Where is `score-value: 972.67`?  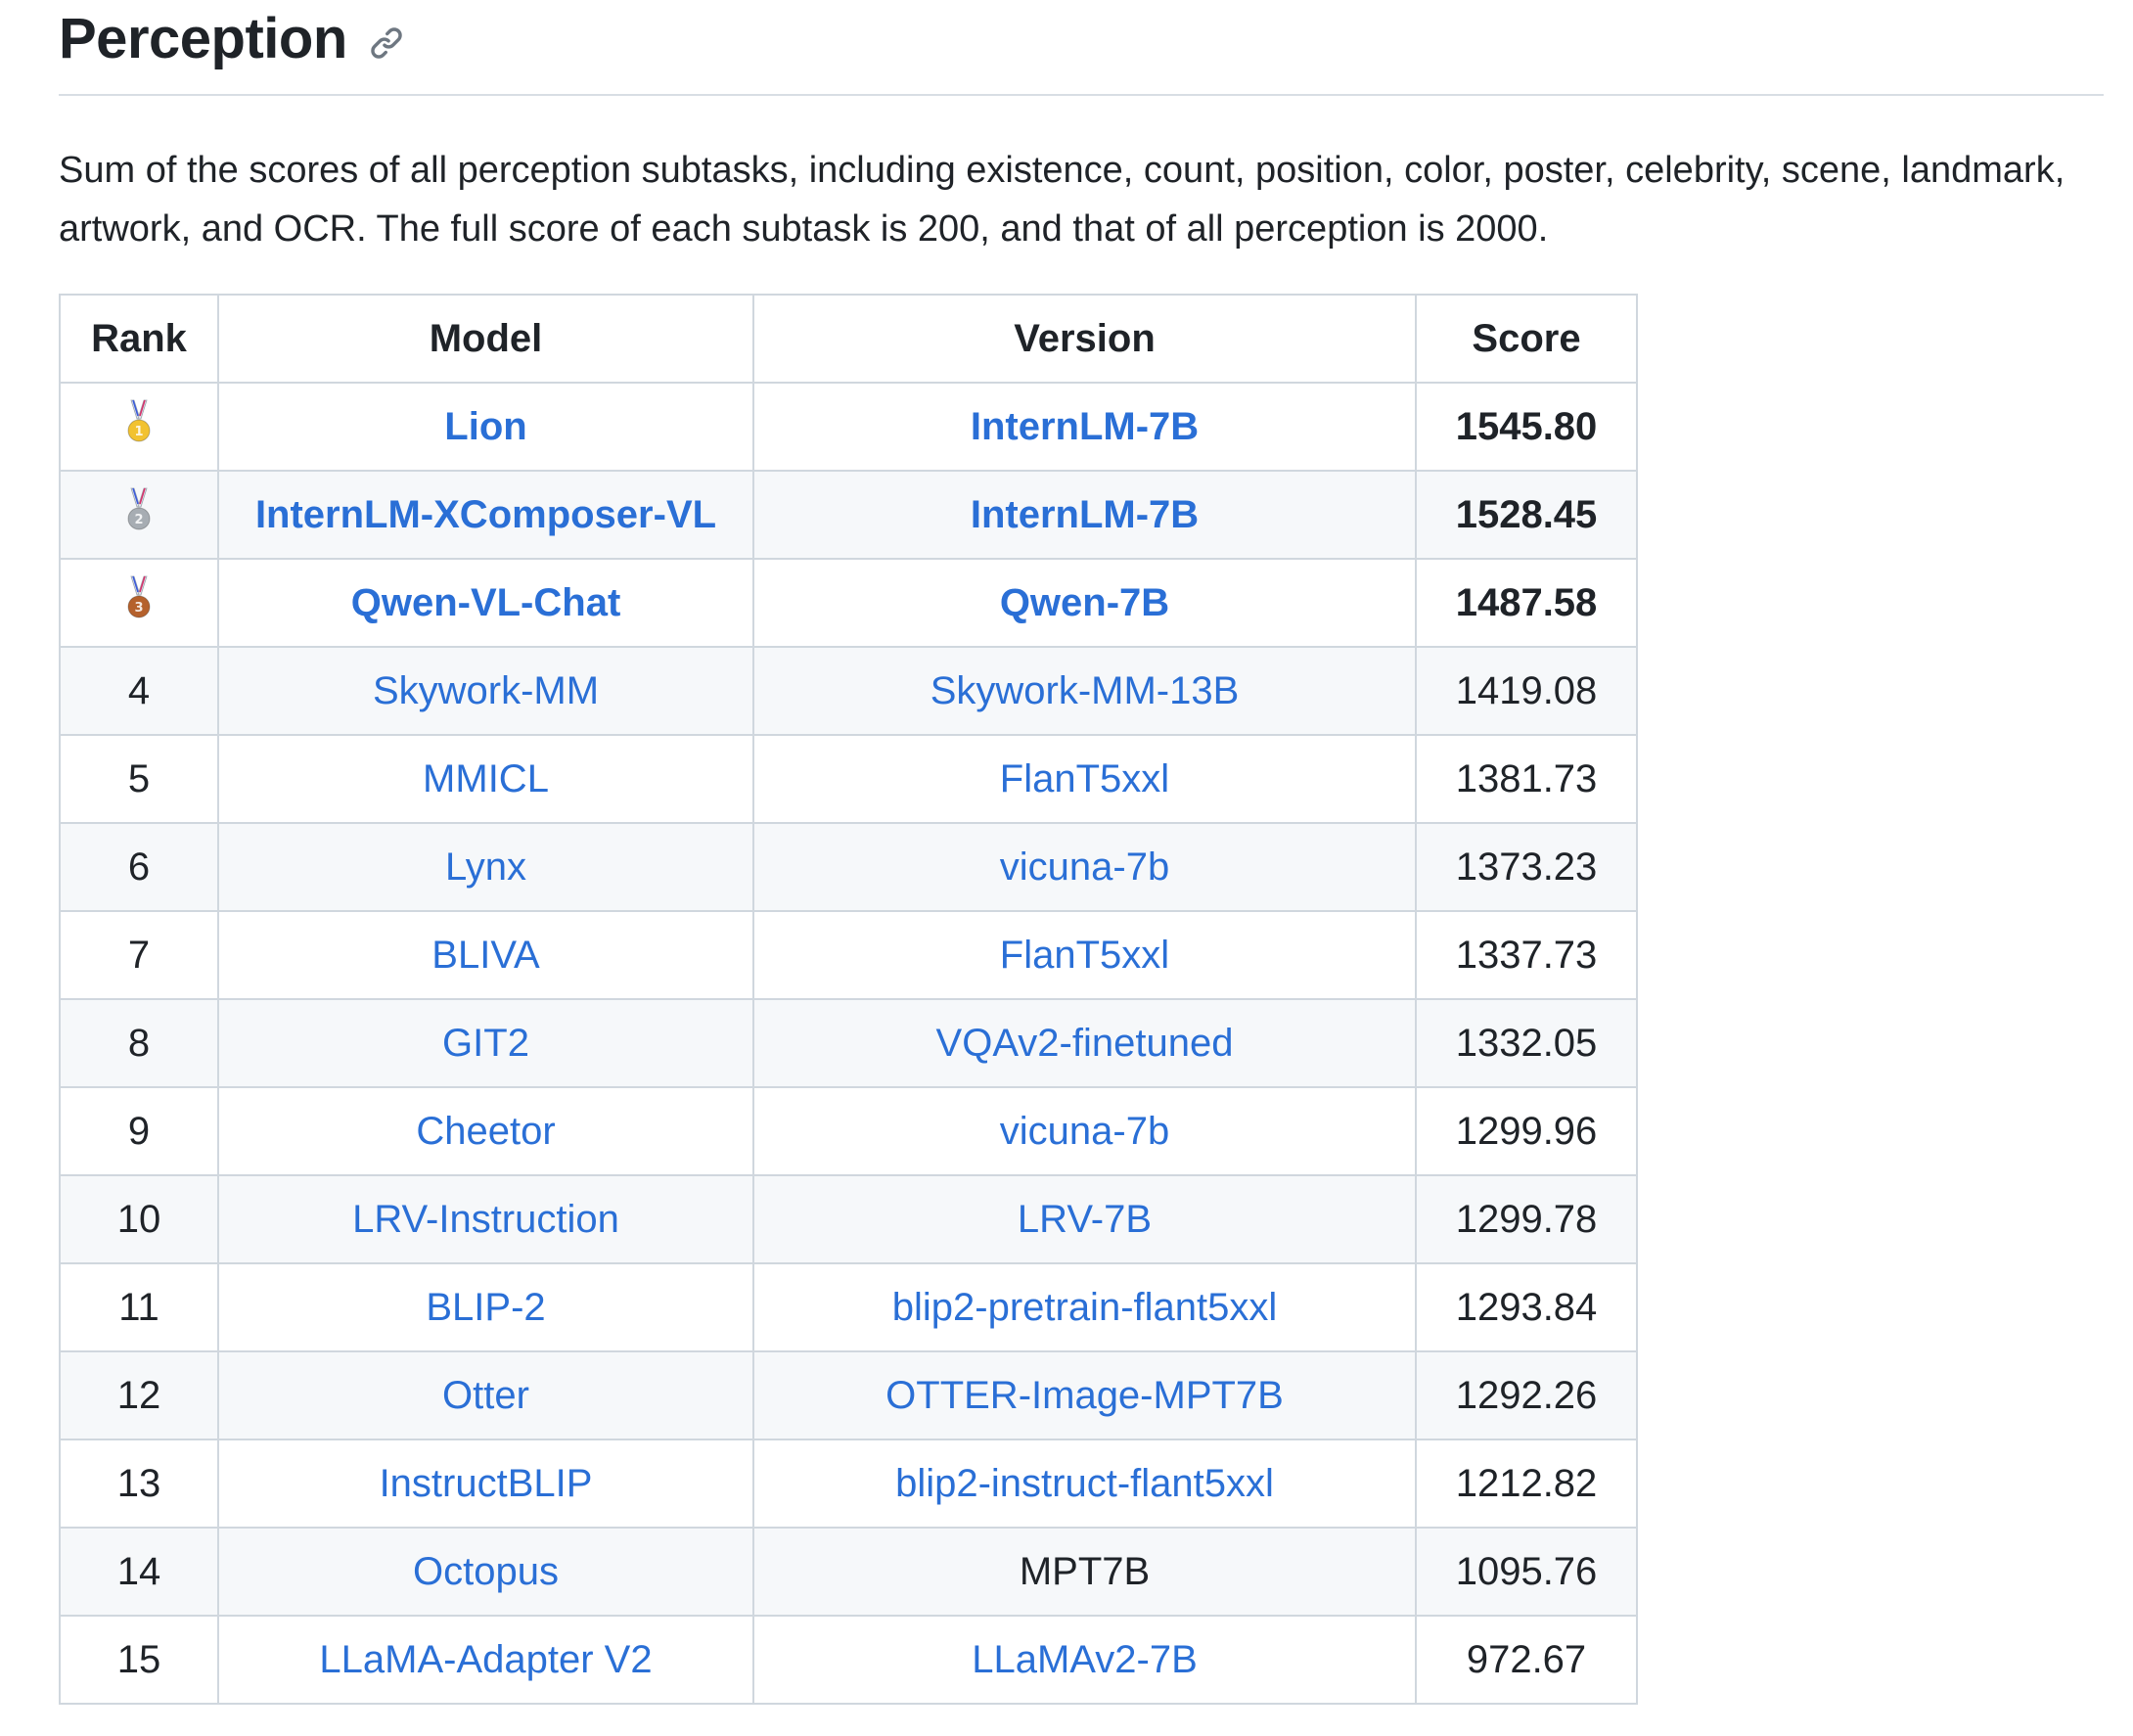 score-value: 972.67 is located at coordinates (1526, 1659).